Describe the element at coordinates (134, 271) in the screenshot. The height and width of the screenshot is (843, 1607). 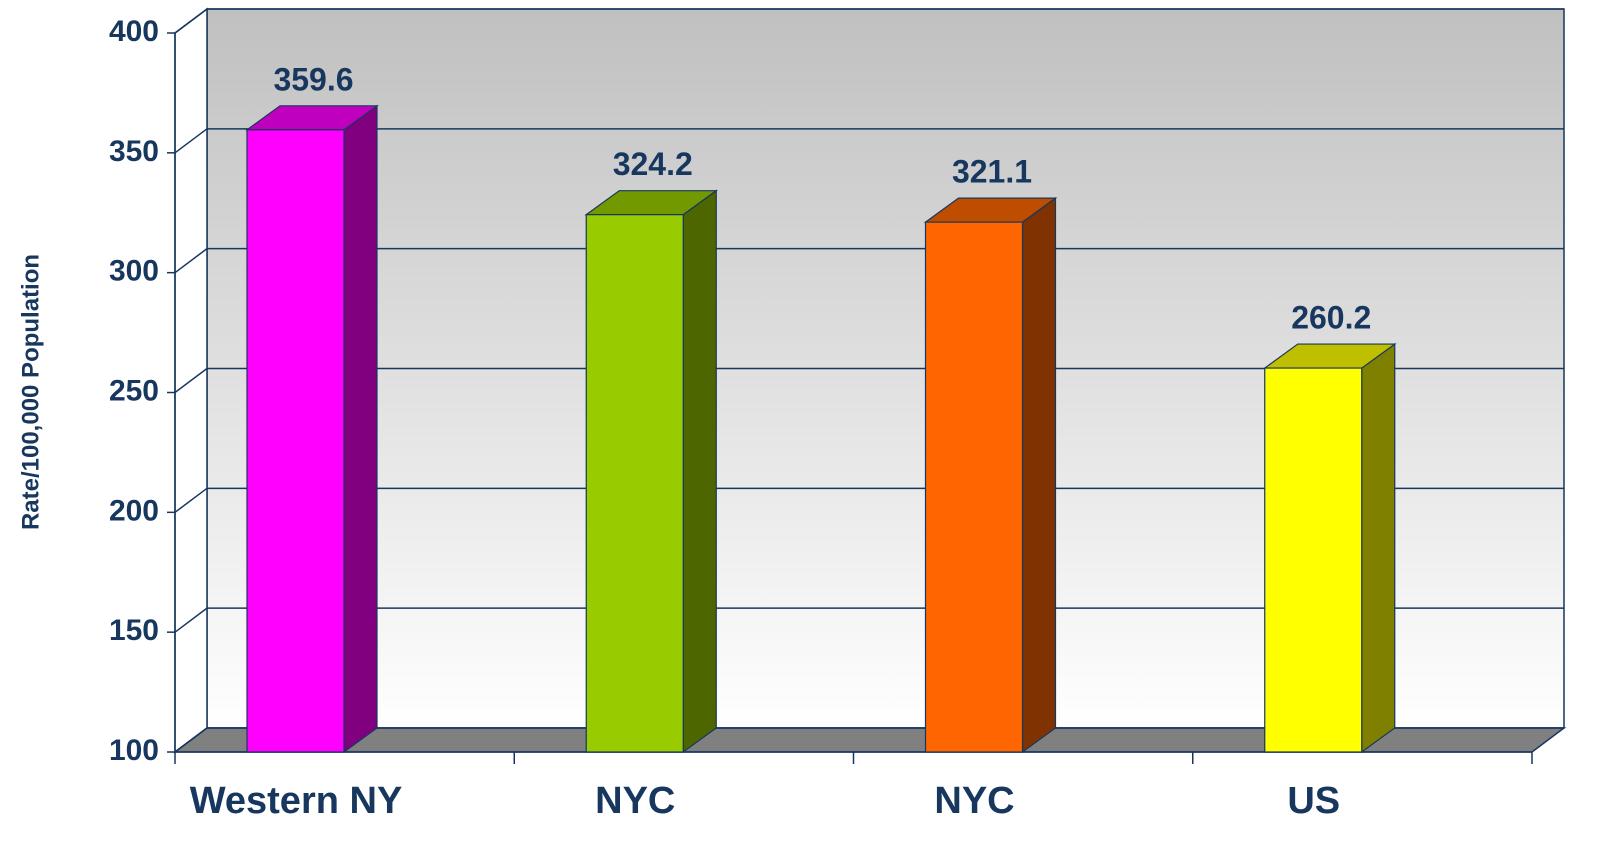
I see `y-tick-label: 300` at that location.